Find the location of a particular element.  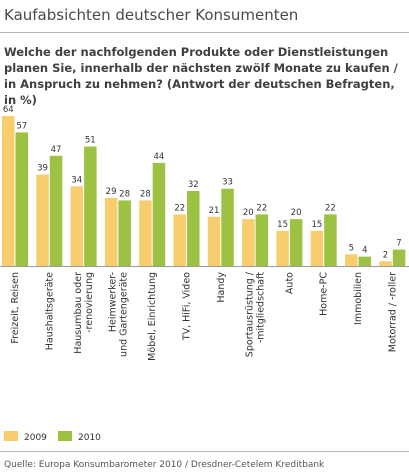

value-label-2009-2: 34 is located at coordinates (76, 180).